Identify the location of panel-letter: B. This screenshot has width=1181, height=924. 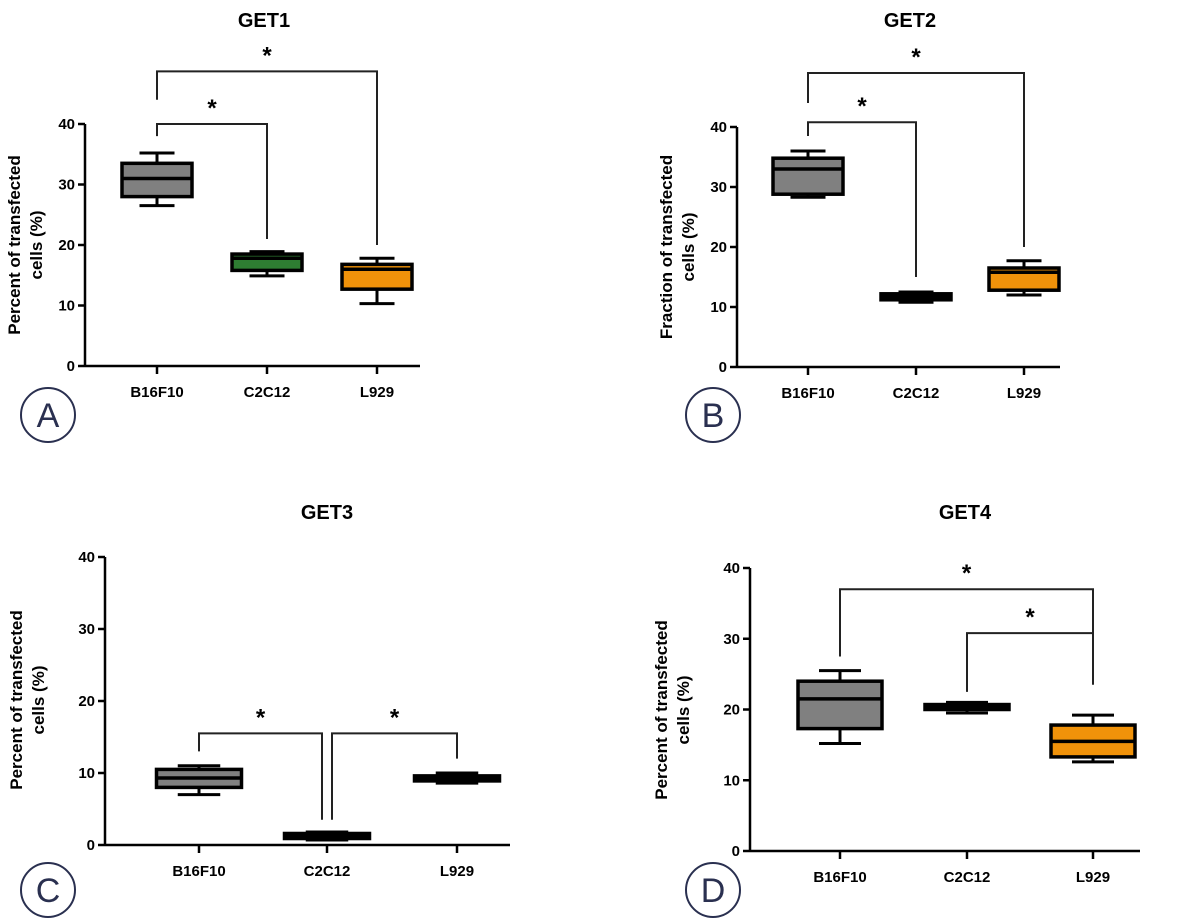
(713, 416).